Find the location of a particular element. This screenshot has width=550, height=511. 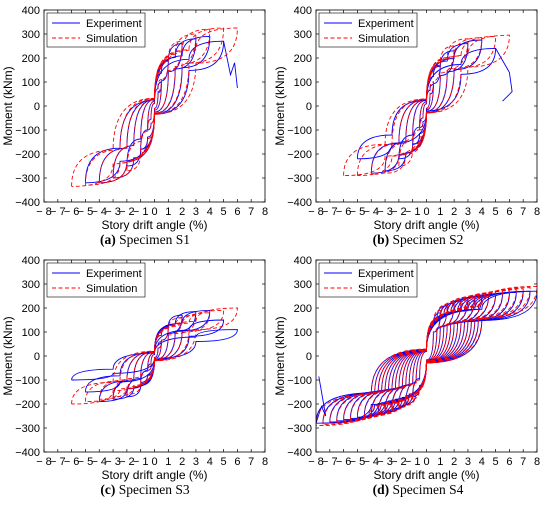

series-experiment-tail is located at coordinates (321, 400).